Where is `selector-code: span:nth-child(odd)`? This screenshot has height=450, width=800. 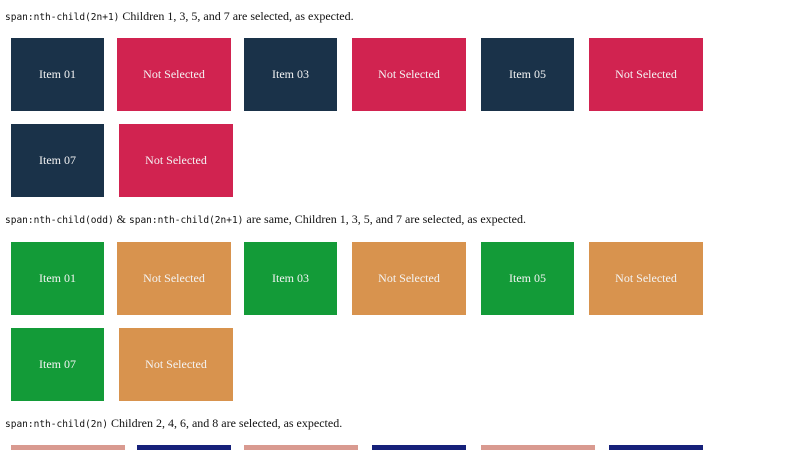 selector-code: span:nth-child(odd) is located at coordinates (59, 220).